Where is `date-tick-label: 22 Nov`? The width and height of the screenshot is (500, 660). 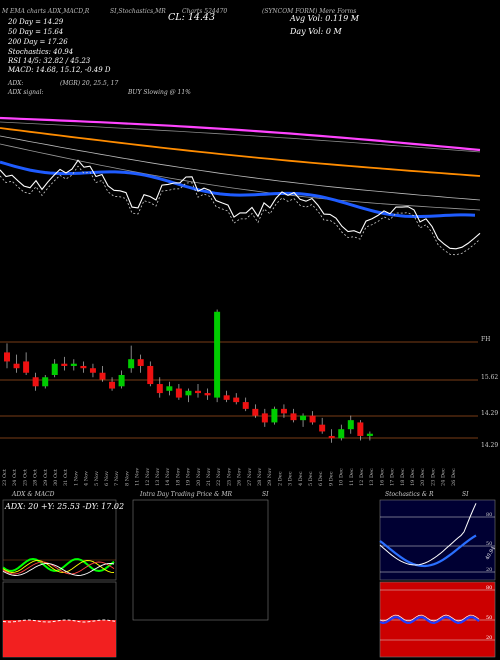 date-tick-label: 22 Nov is located at coordinates (219, 477).